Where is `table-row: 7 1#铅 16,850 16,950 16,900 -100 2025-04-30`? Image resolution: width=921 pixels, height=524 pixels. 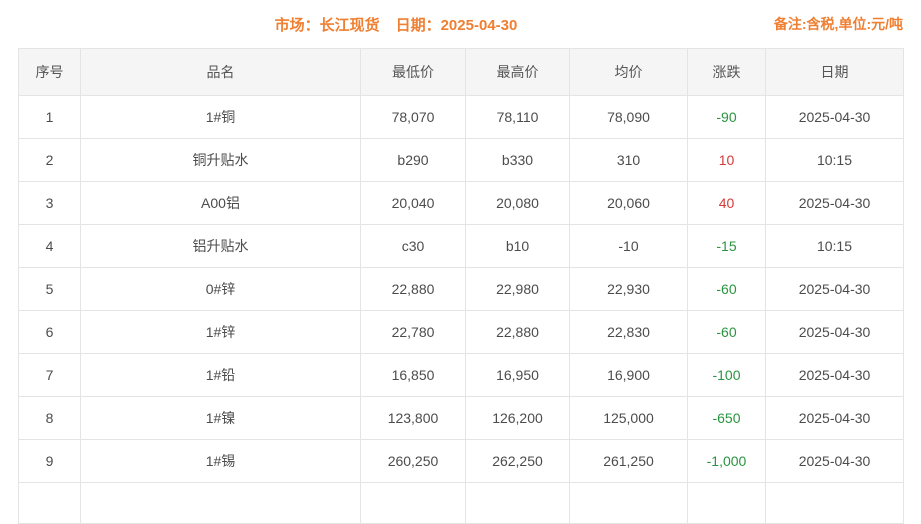 table-row: 7 1#铅 16,850 16,950 16,900 -100 2025-04-30 is located at coordinates (461, 375).